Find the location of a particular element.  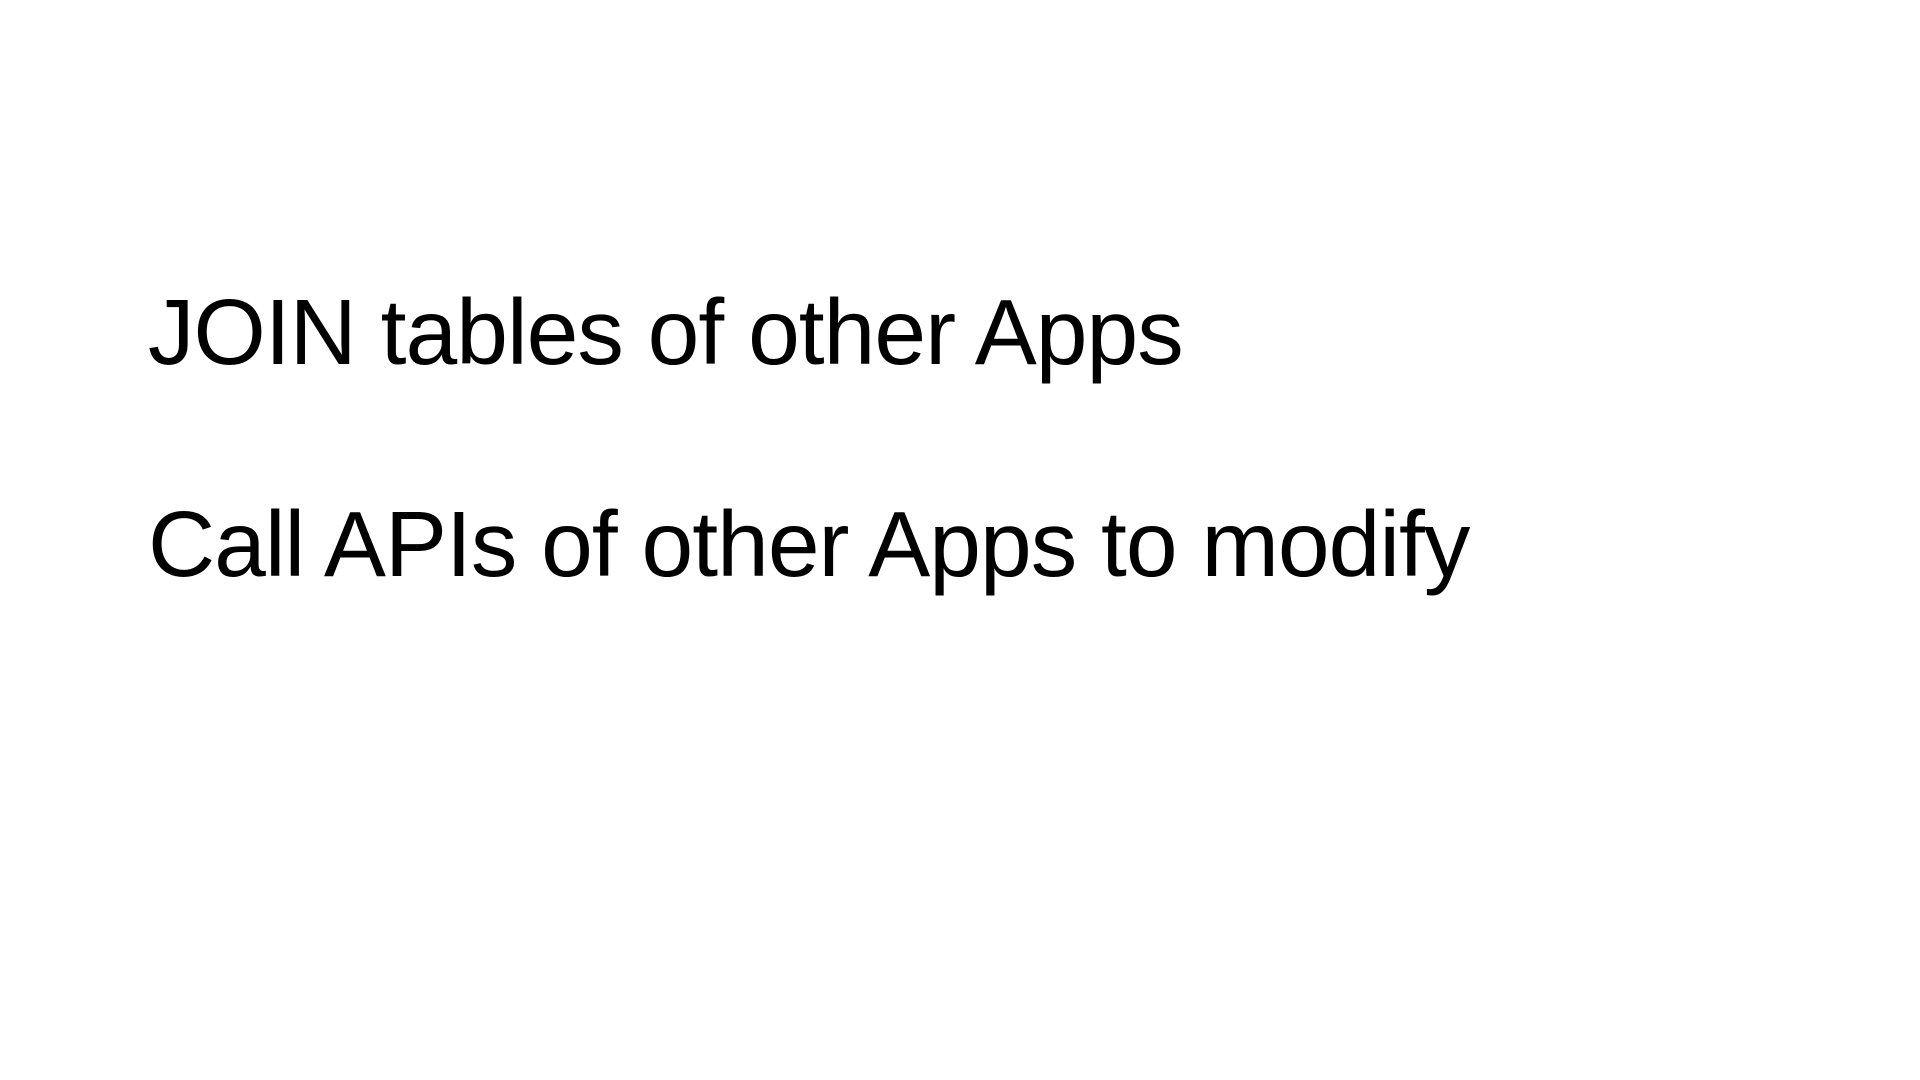

slide-line-call-apis: Call APIs of other Apps to modify is located at coordinates (809, 544).